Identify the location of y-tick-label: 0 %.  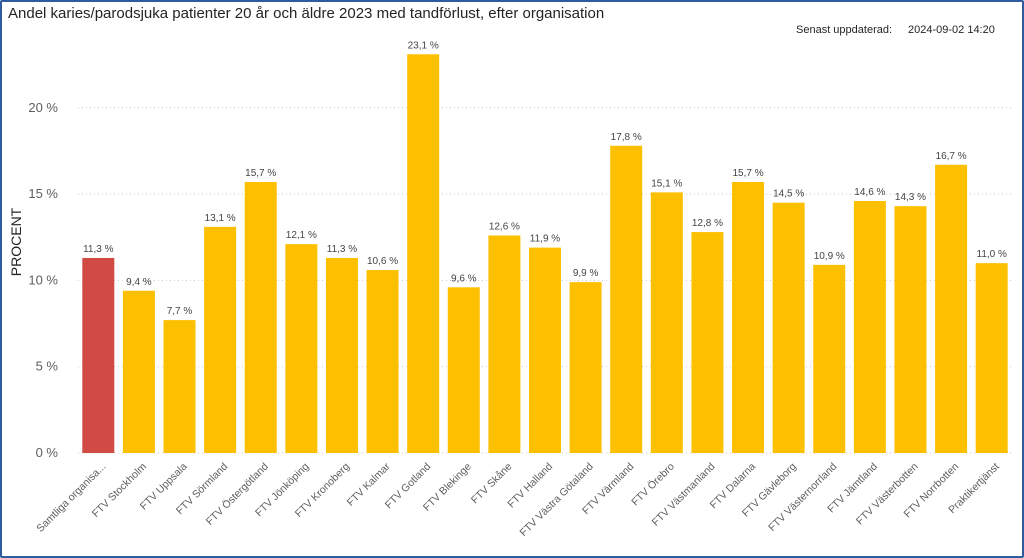
(47, 452).